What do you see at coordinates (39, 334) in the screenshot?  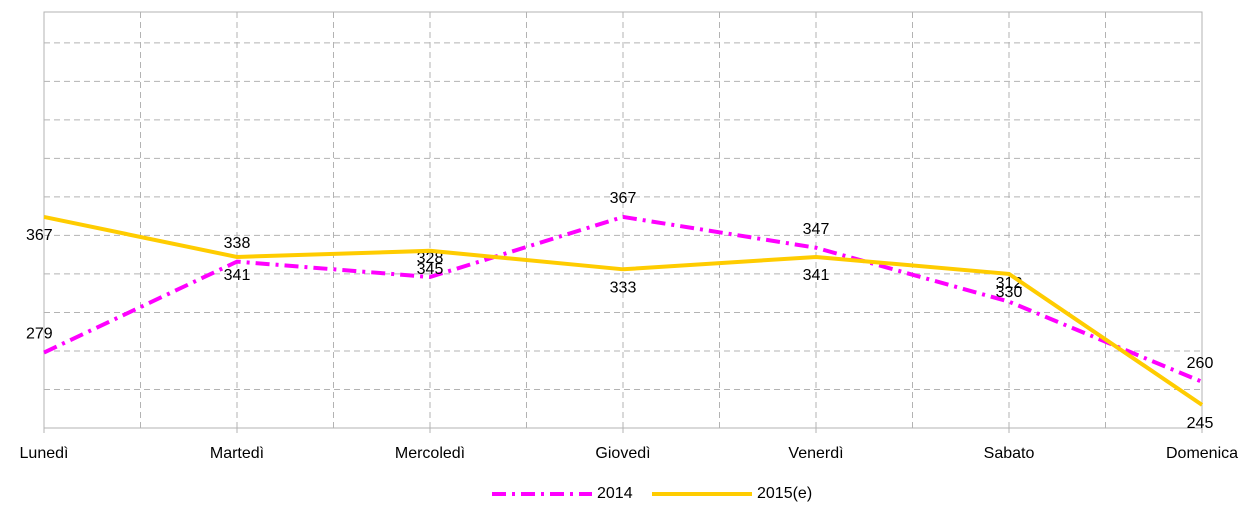 I see `data-label: 279` at bounding box center [39, 334].